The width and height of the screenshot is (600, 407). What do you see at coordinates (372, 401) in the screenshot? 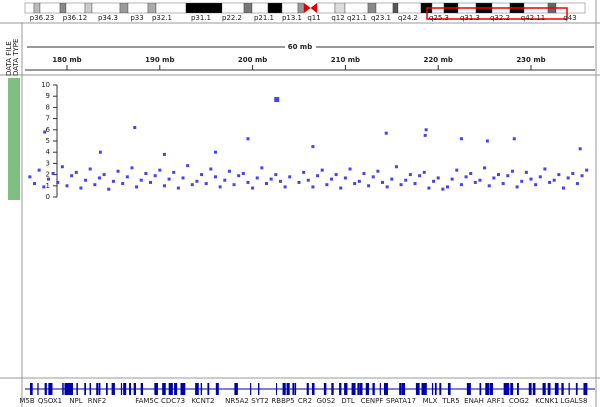
I see `gene-label: CENPF` at bounding box center [372, 401].